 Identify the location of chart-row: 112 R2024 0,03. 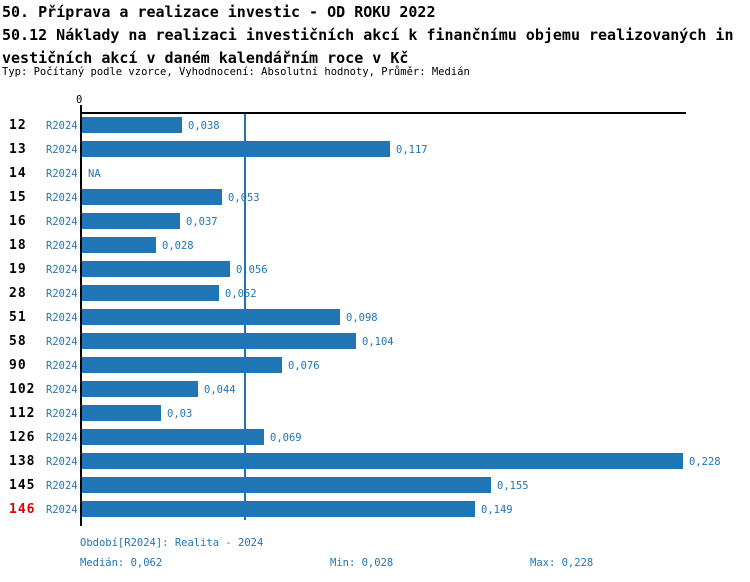
(375, 414).